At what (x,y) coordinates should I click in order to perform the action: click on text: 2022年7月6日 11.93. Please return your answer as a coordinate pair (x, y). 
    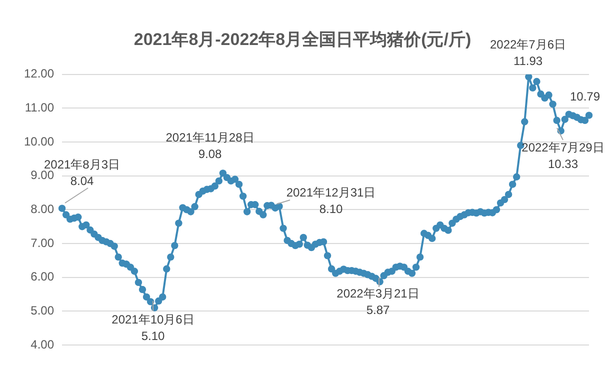
    Looking at the image, I should click on (528, 52).